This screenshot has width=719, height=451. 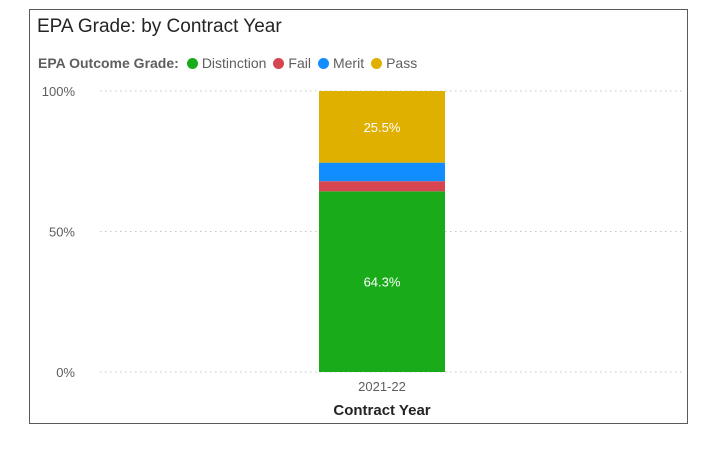 I want to click on legend-label-fail: Fail, so click(x=299, y=63).